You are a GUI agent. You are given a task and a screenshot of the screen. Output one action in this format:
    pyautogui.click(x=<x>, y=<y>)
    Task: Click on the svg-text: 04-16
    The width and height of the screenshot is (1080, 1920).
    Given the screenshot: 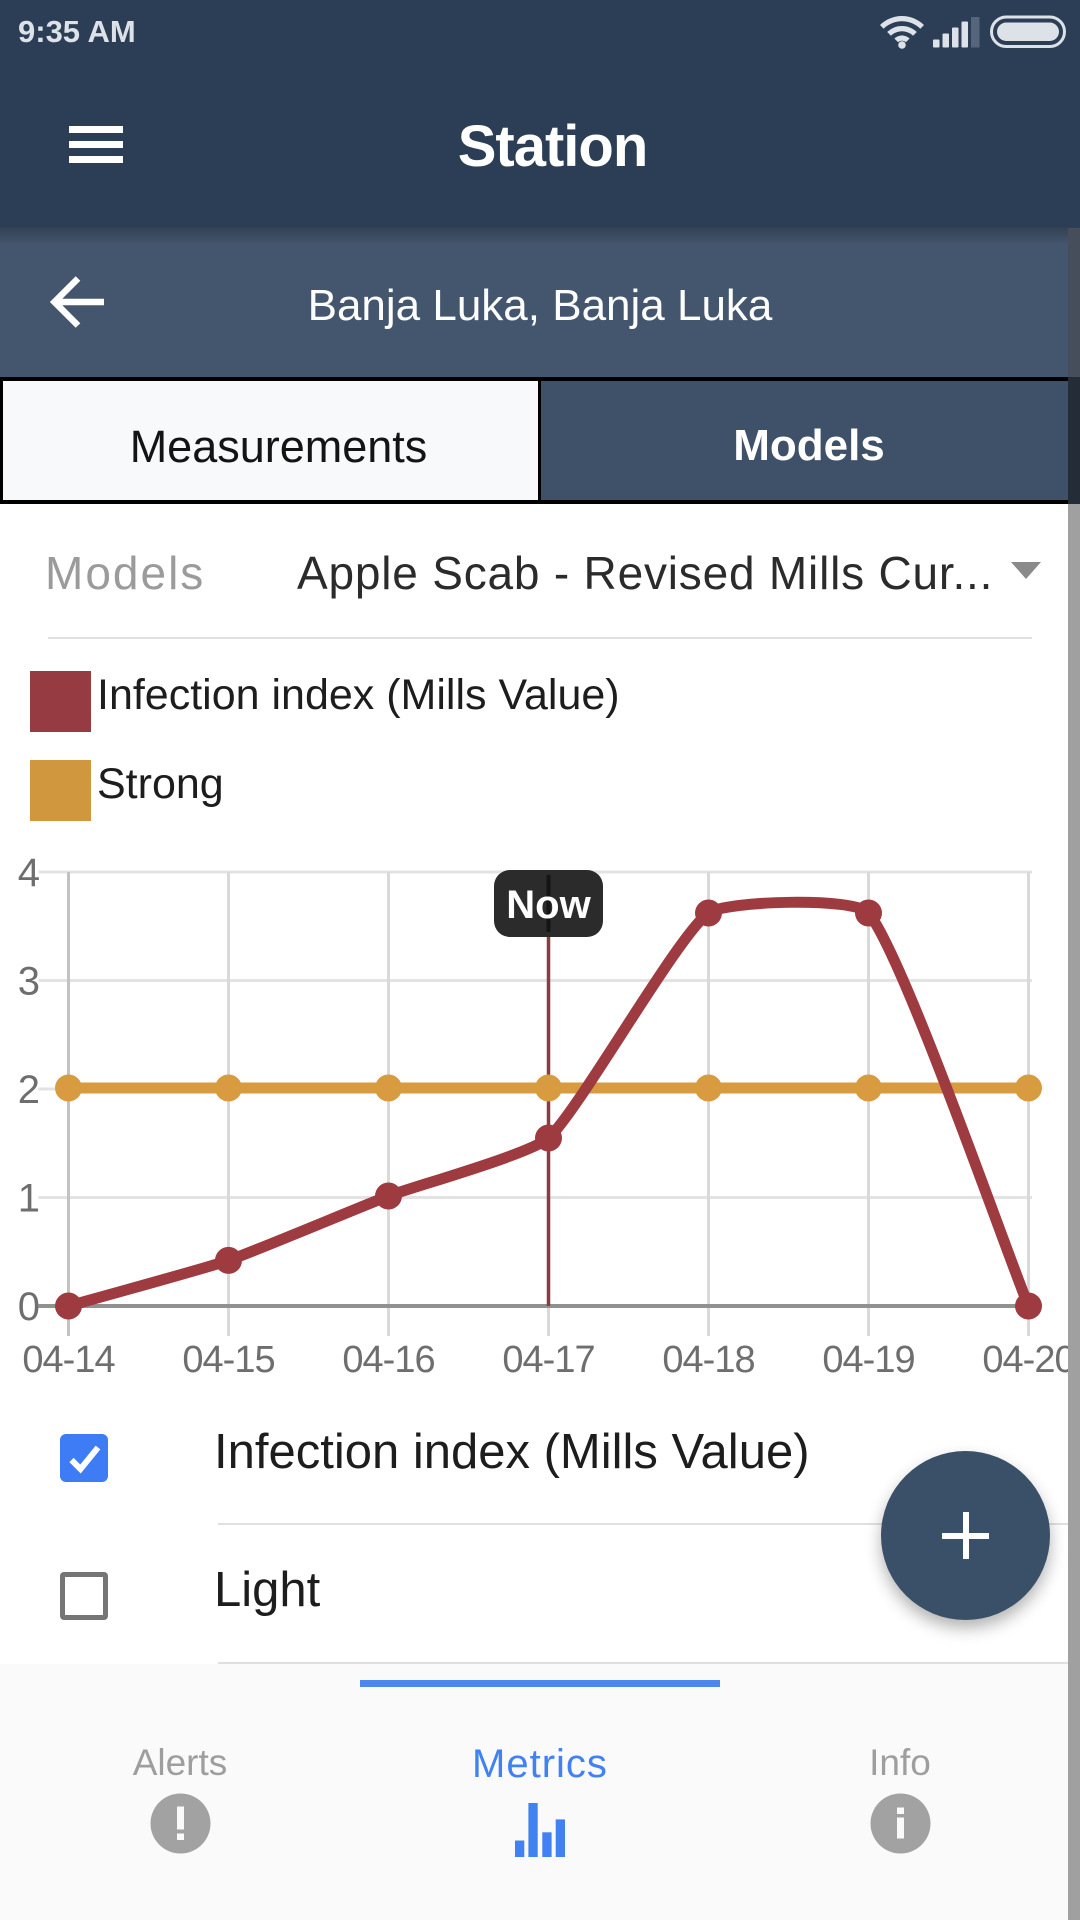 What is the action you would take?
    pyautogui.click(x=388, y=1360)
    